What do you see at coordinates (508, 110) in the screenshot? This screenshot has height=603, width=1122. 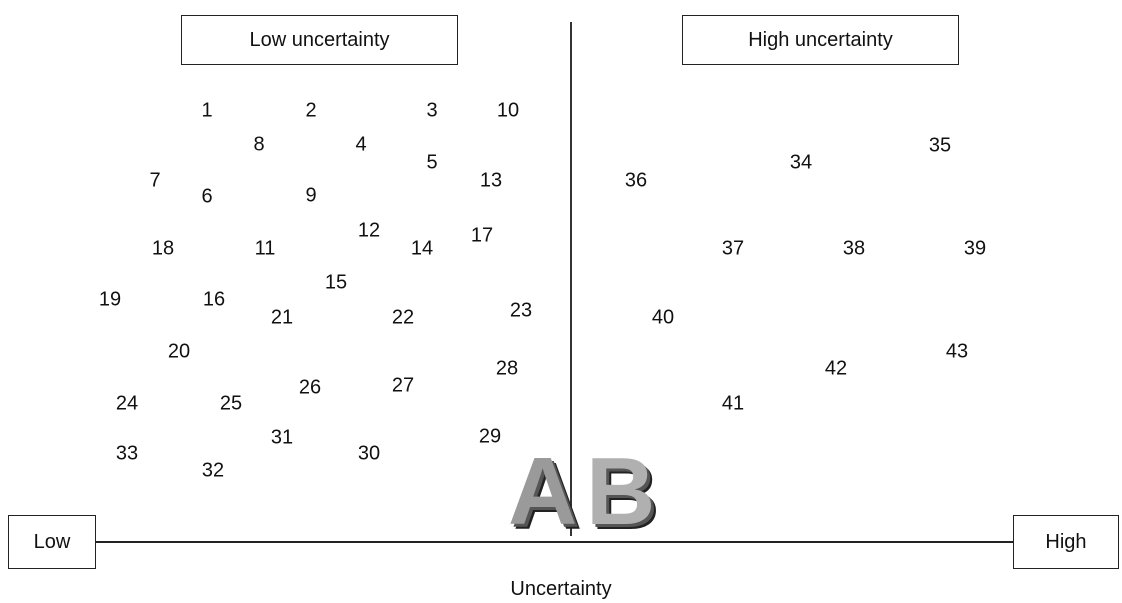 I see `item-number-low: 10` at bounding box center [508, 110].